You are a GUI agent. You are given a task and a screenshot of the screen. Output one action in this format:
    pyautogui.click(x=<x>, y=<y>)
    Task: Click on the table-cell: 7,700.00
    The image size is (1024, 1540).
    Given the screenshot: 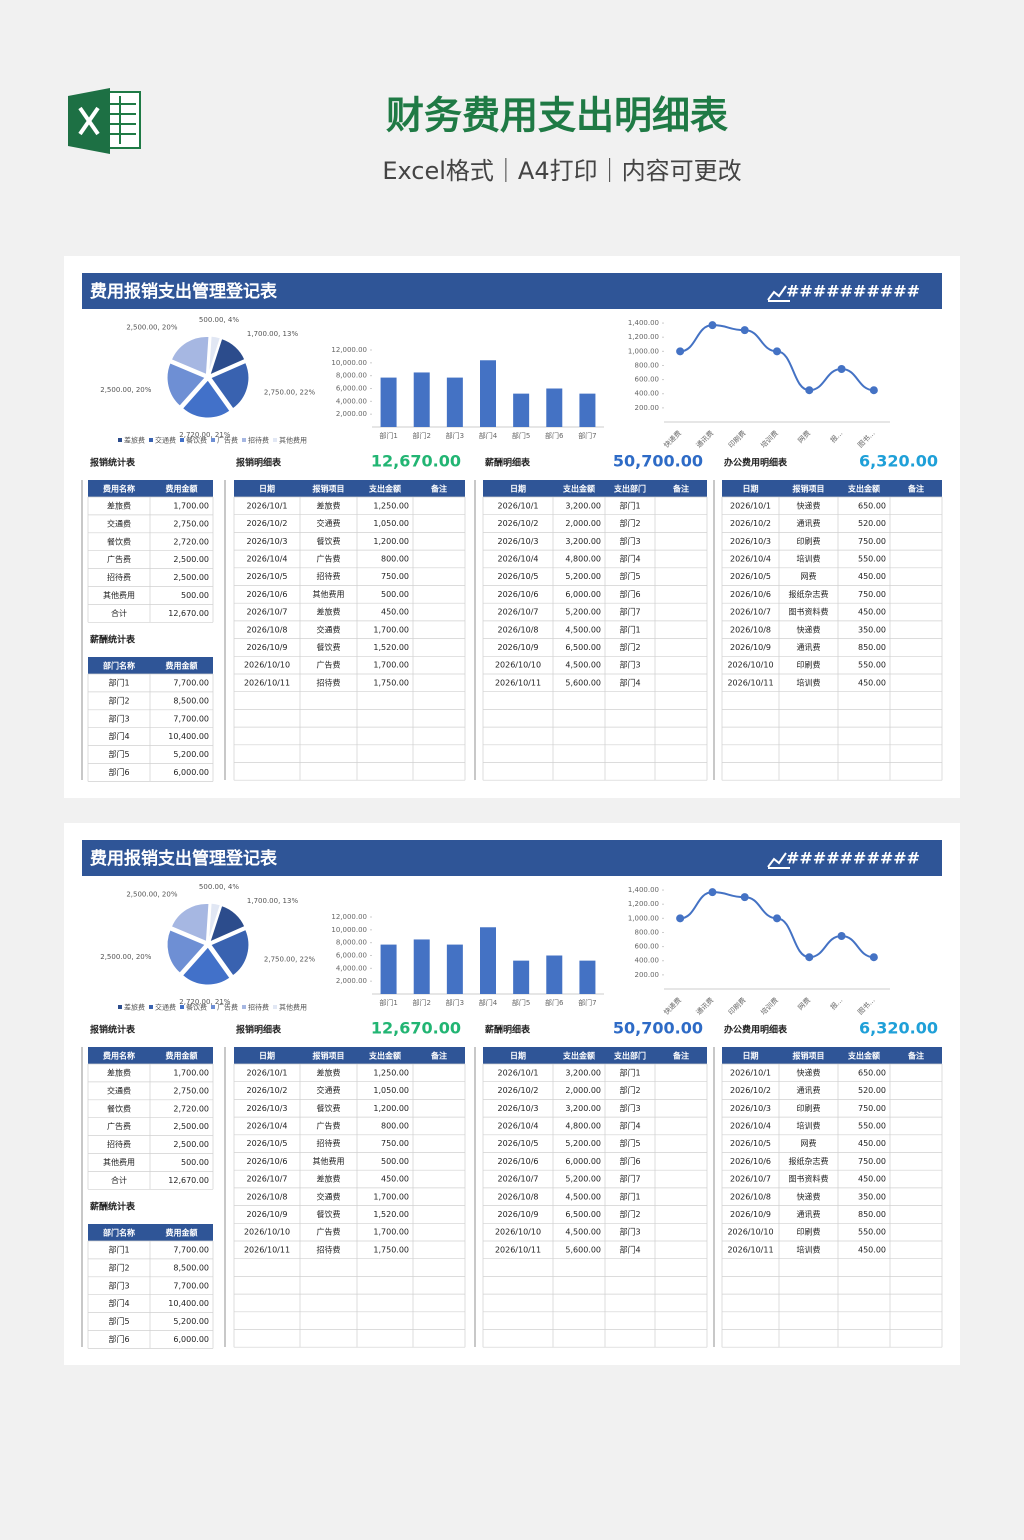 What is the action you would take?
    pyautogui.click(x=191, y=682)
    